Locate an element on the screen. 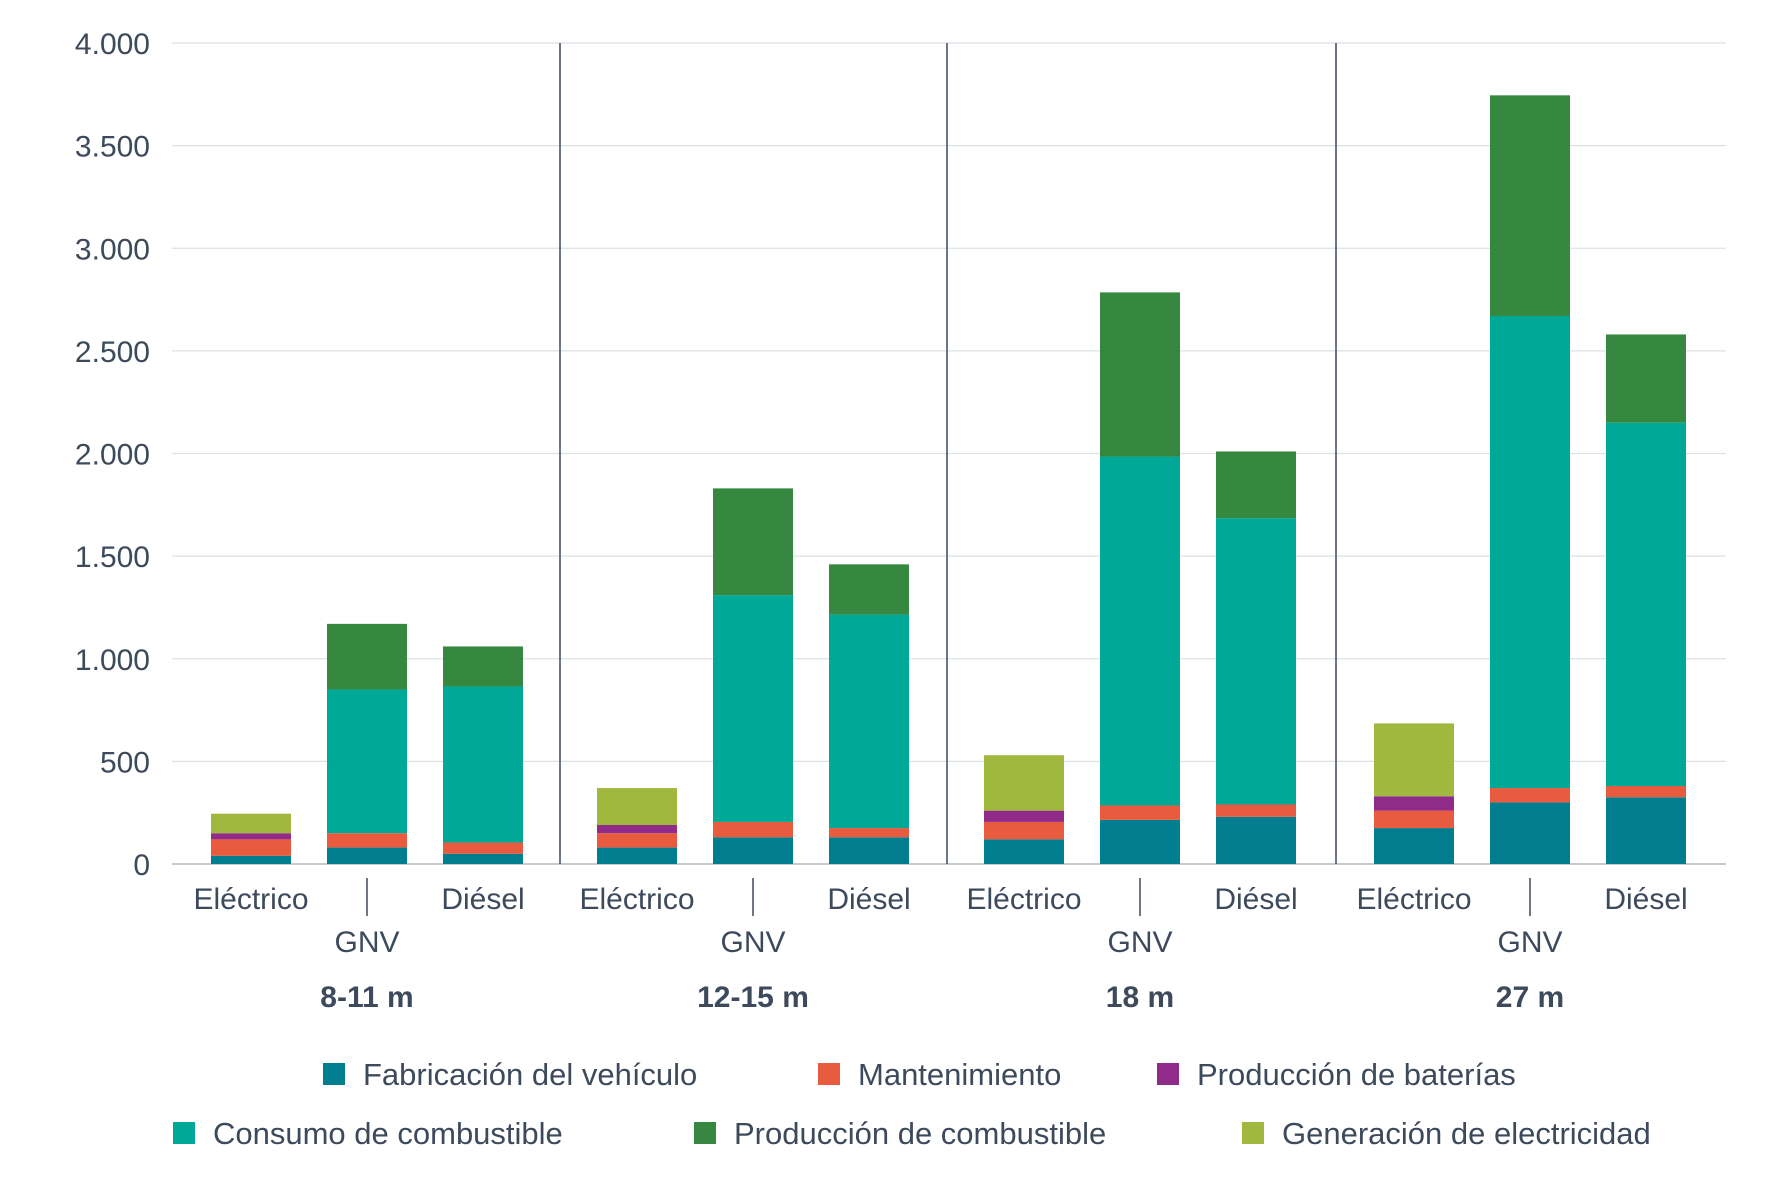  legend-item: Consumo de combustible is located at coordinates (368, 1133).